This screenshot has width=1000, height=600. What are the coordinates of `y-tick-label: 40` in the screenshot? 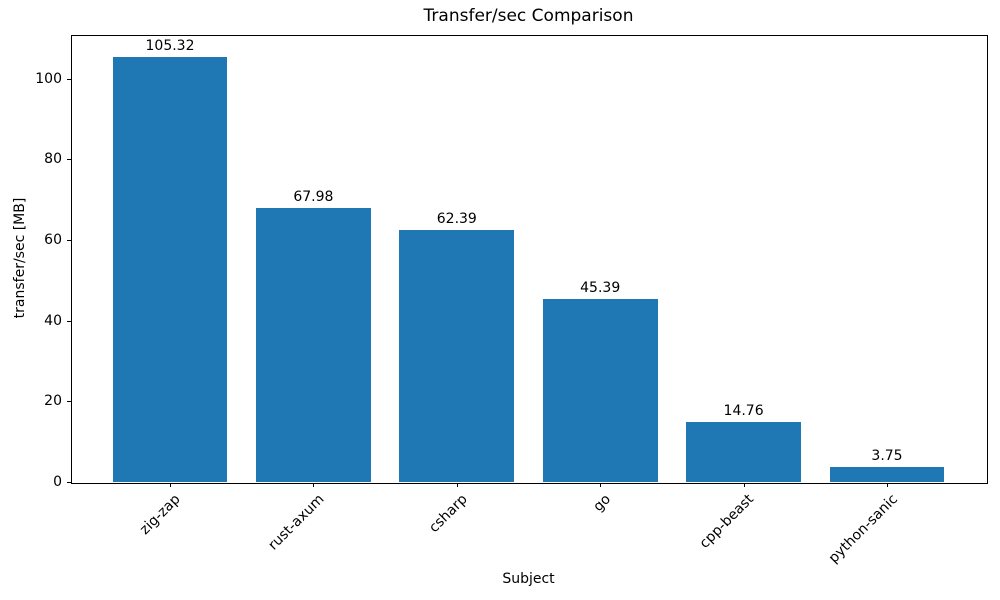 It's located at (53, 320).